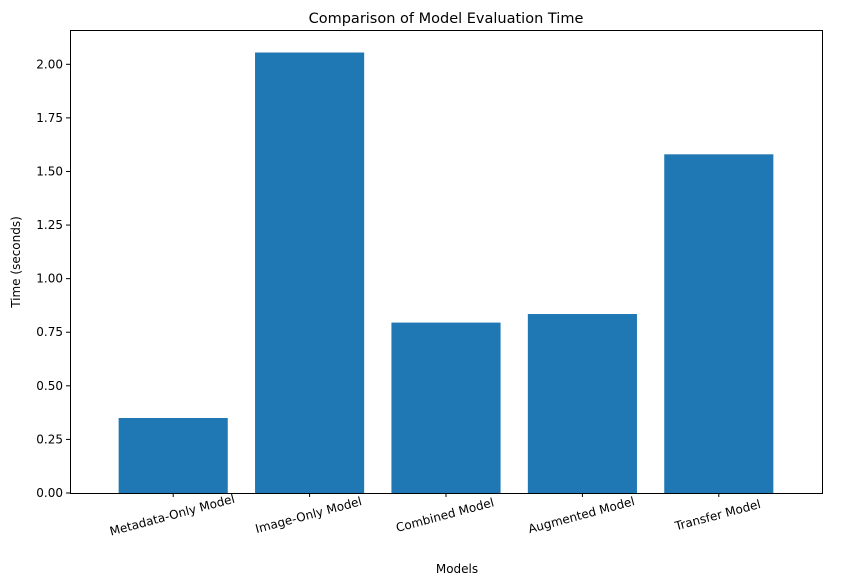 The image size is (855, 585). What do you see at coordinates (16, 262) in the screenshot?
I see `y-axis-label: Time (seconds)` at bounding box center [16, 262].